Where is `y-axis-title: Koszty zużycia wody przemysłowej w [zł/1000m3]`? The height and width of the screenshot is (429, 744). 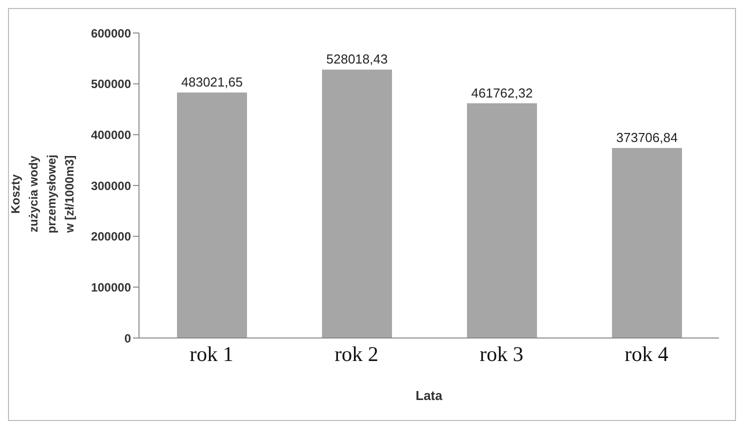
y-axis-title: Koszty zużycia wody przemysłowej w [zł/1000m3] is located at coordinates (42, 194).